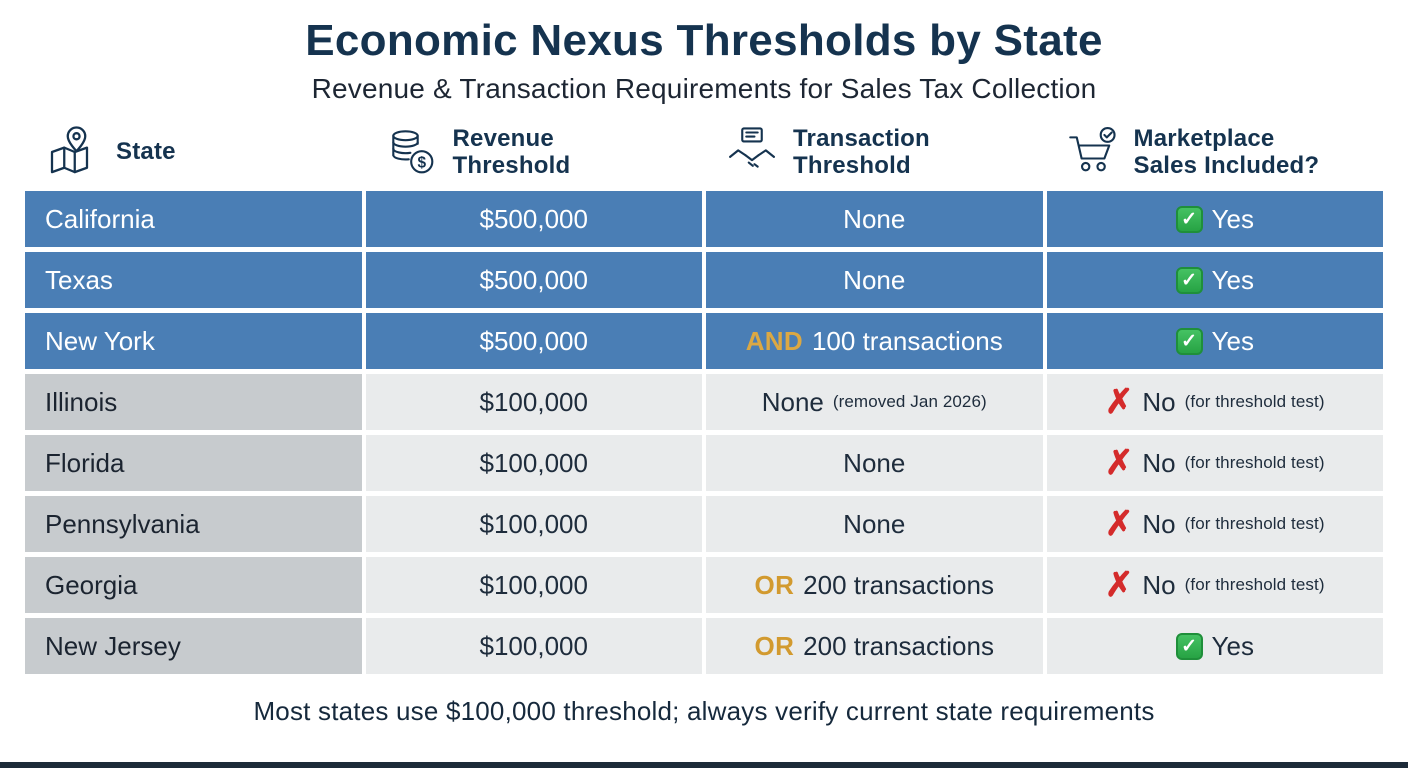 This screenshot has height=768, width=1408. I want to click on column-header-transaction: Transaction Threshold, so click(874, 152).